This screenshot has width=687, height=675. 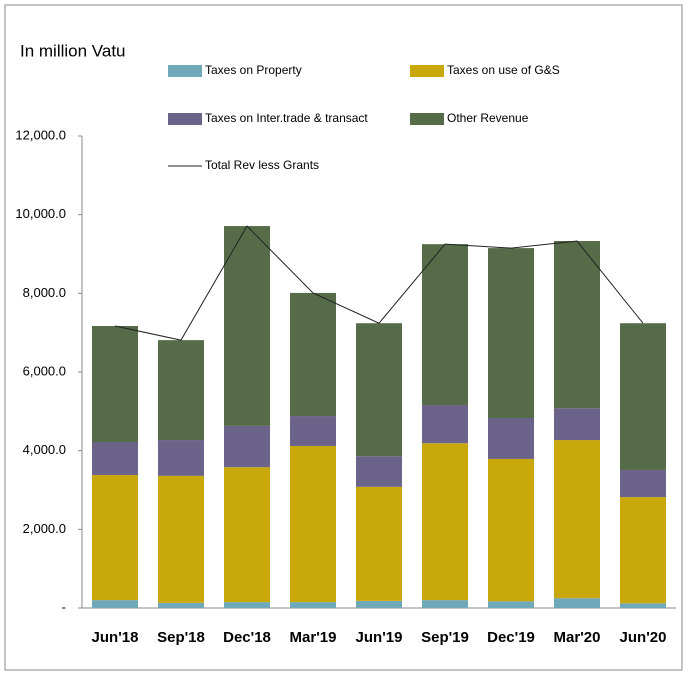 I want to click on legend-label: Other Revenue, so click(x=488, y=118).